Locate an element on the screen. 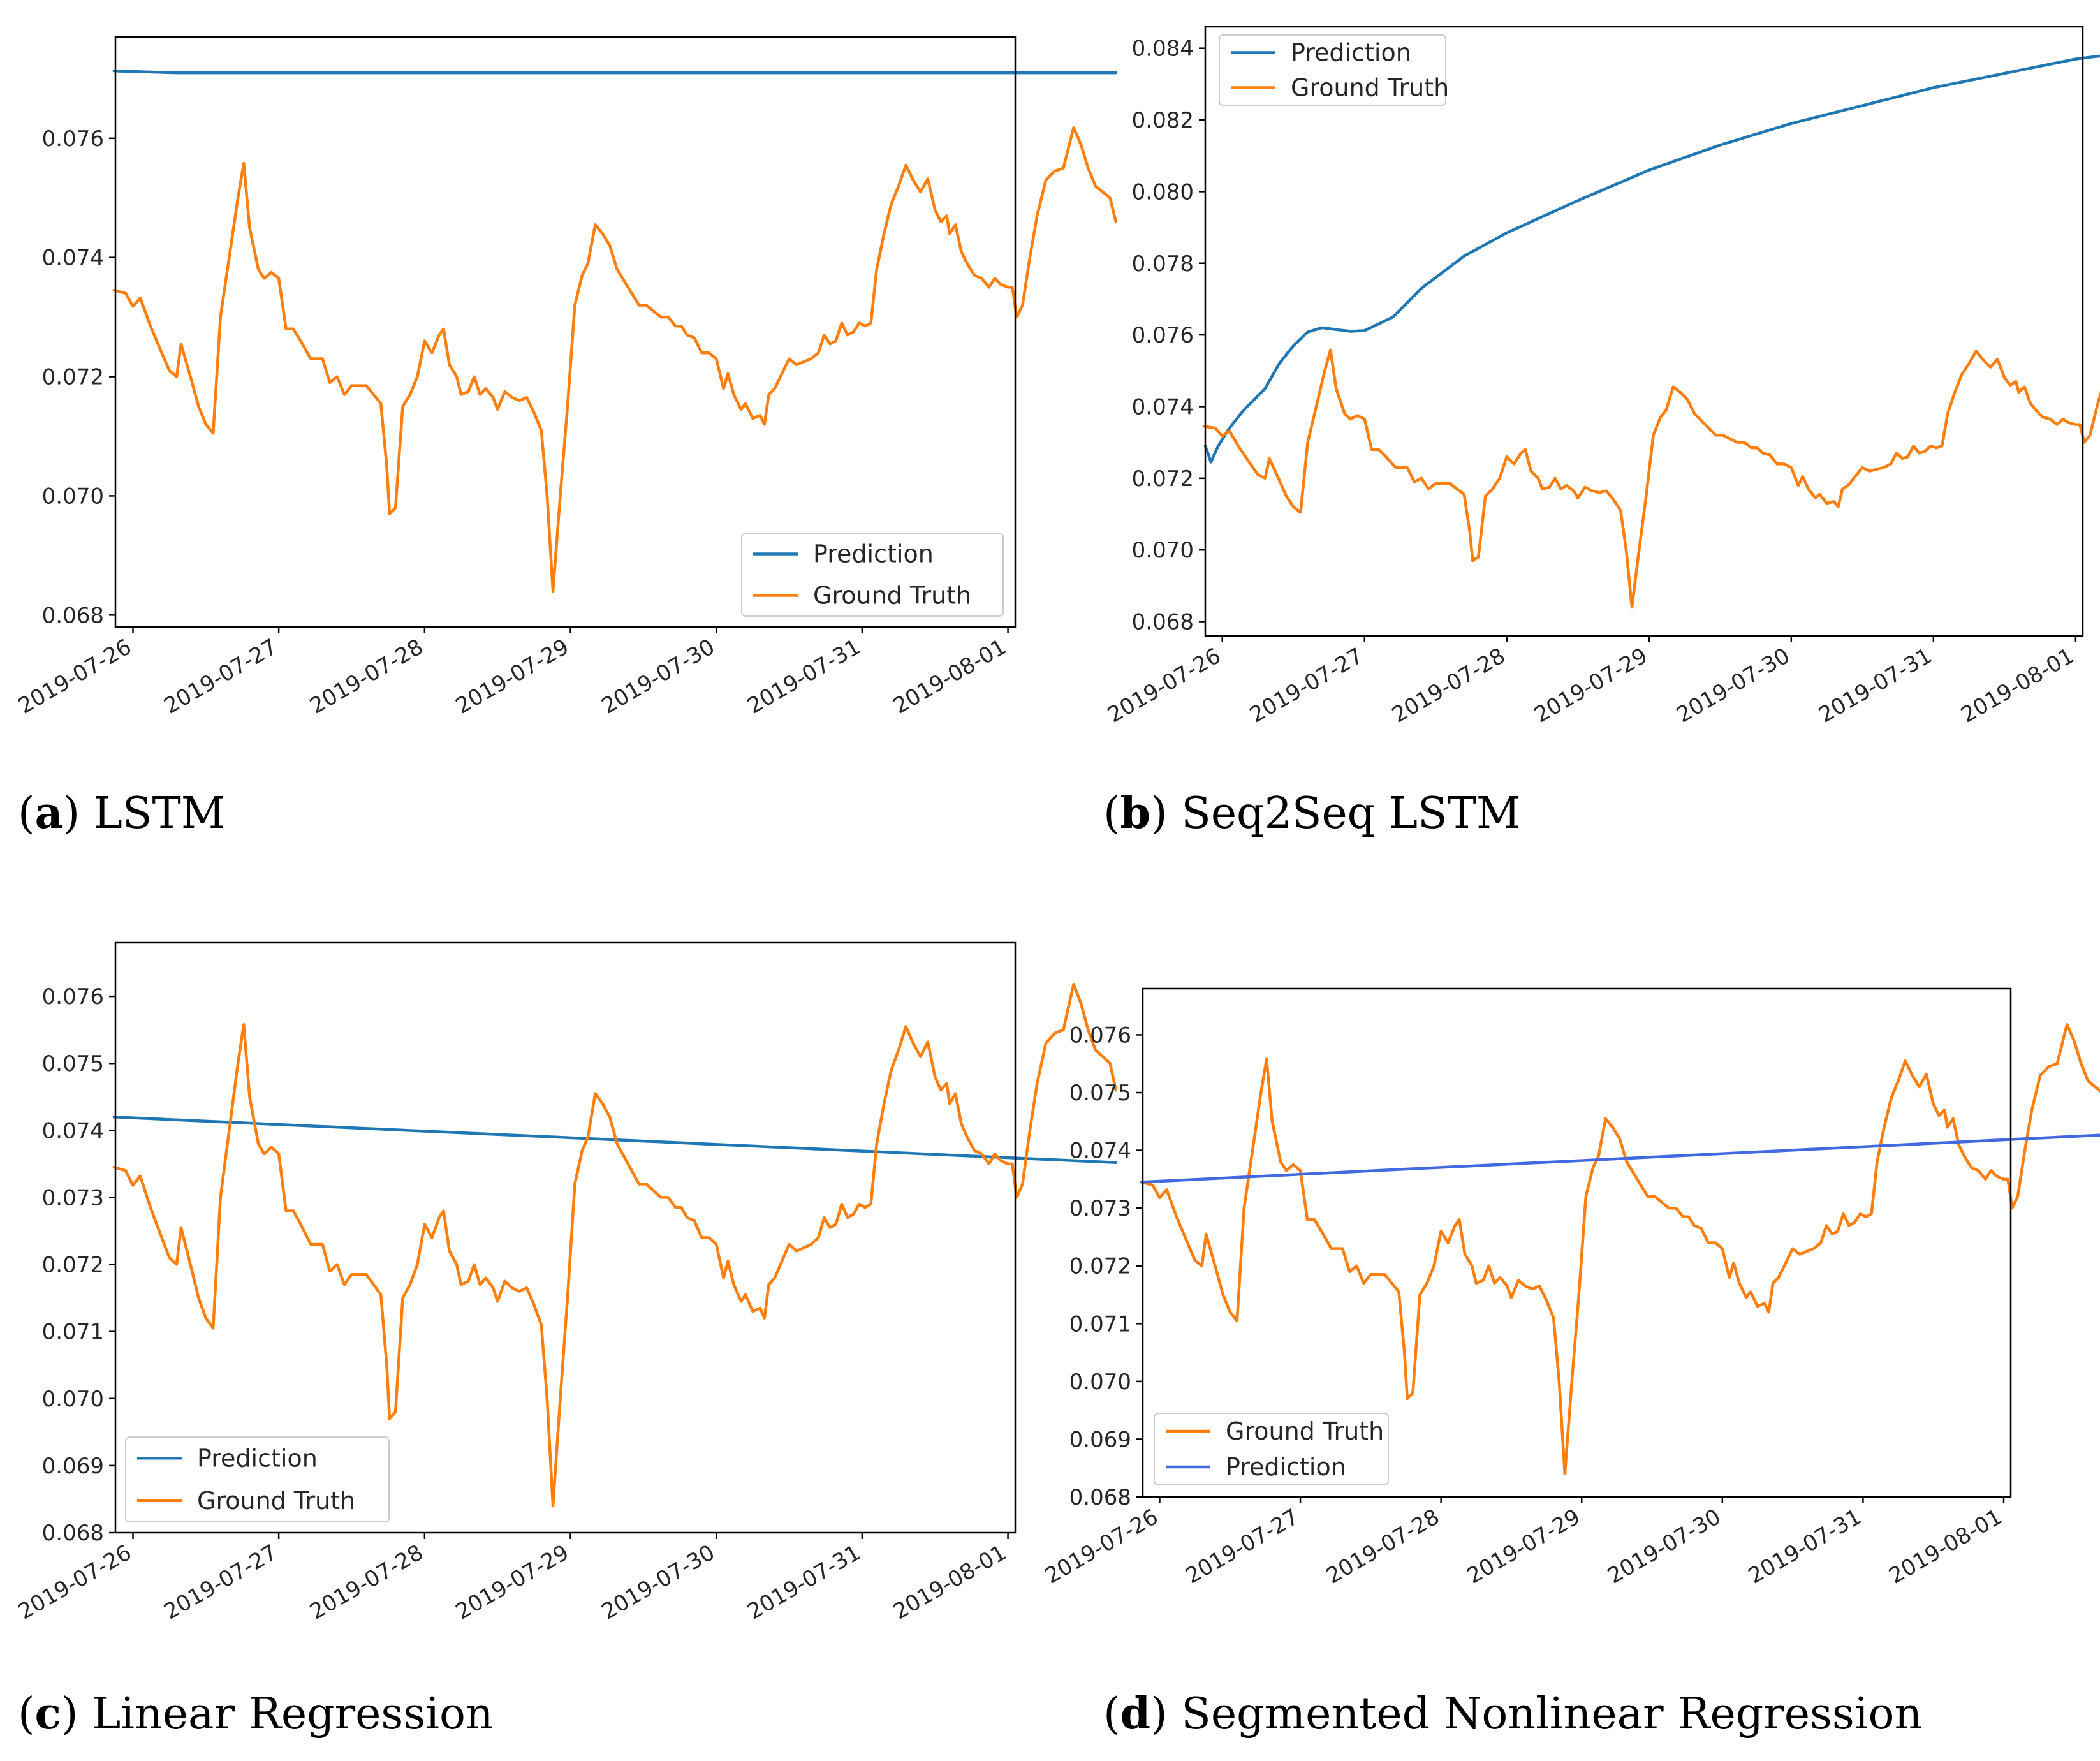 This screenshot has height=1761, width=2100. caption-text: LSTM is located at coordinates (160, 813).